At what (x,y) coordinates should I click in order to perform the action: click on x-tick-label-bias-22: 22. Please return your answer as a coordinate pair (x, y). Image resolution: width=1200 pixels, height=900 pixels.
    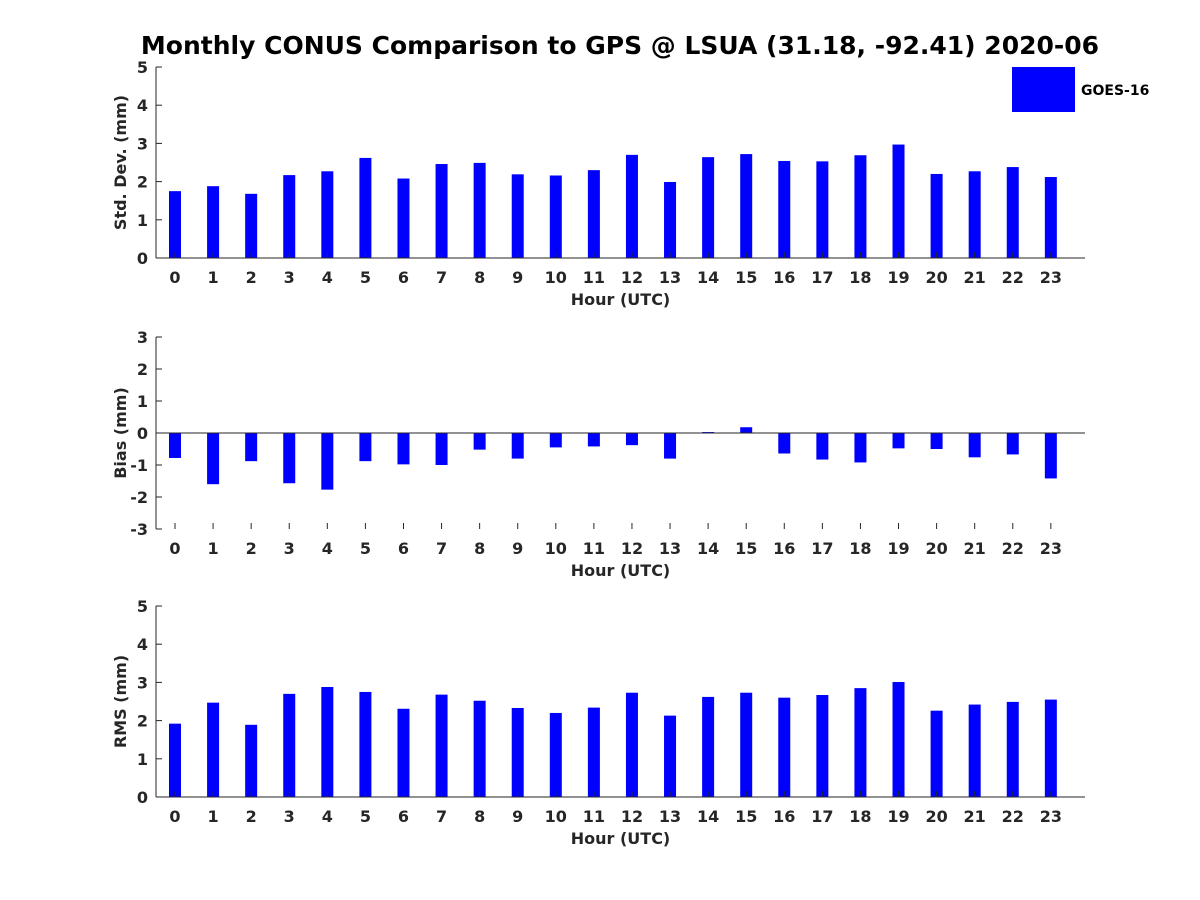
    Looking at the image, I should click on (1013, 548).